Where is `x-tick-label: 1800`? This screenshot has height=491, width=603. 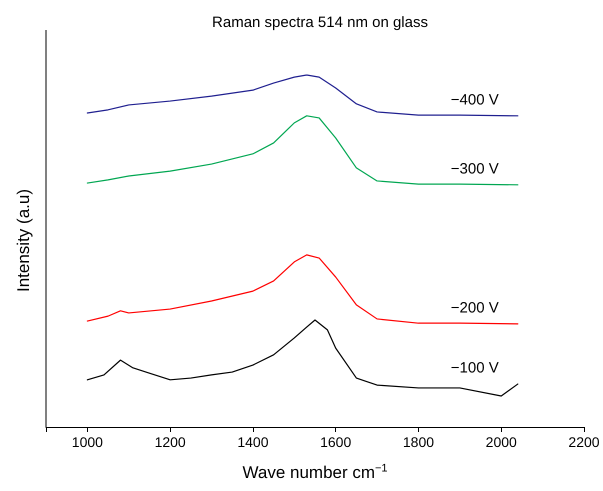 x-tick-label: 1800 is located at coordinates (418, 442).